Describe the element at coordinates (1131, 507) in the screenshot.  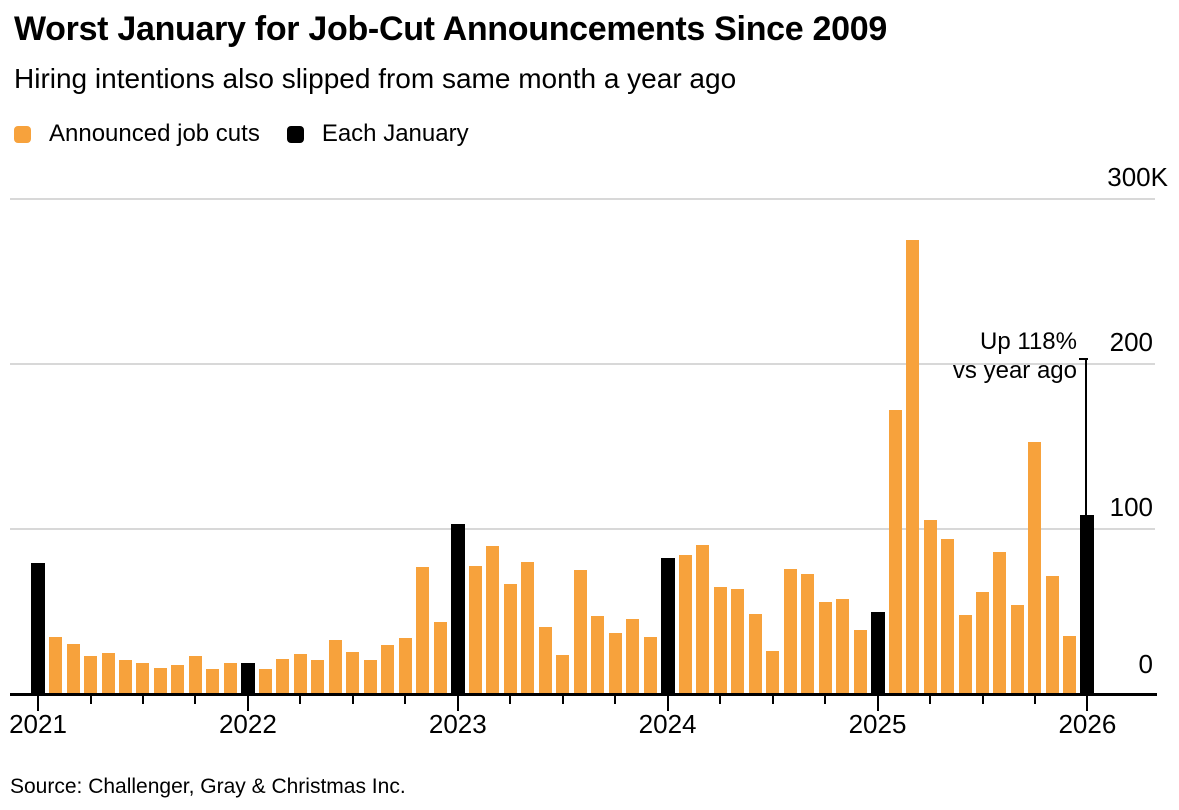
I see `y-axis-label-100: 100` at that location.